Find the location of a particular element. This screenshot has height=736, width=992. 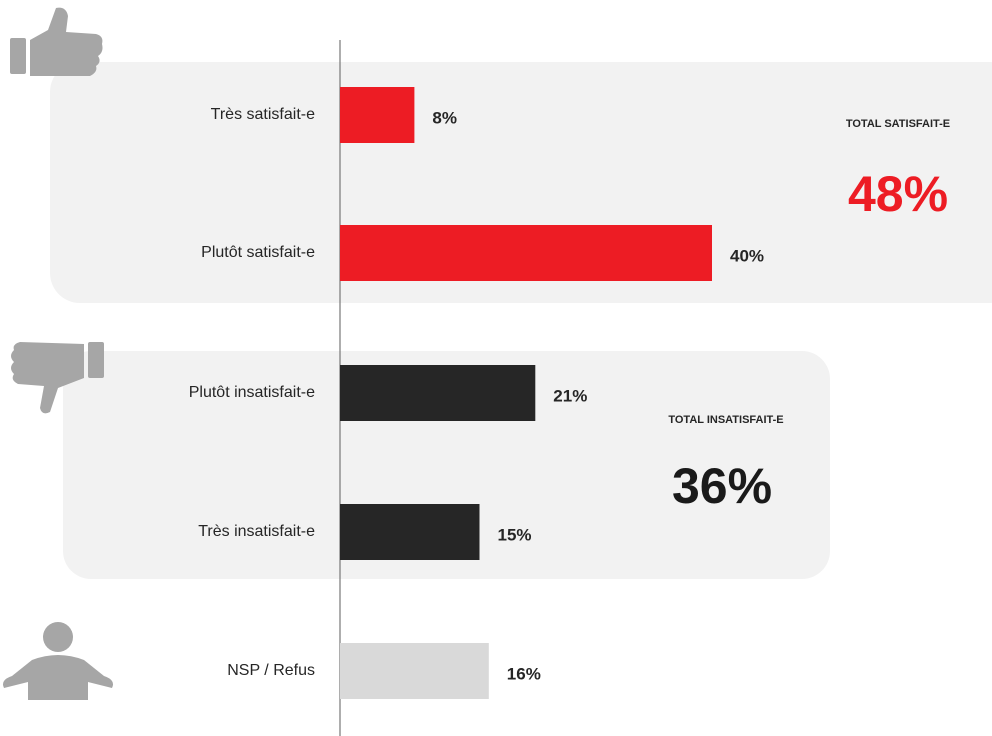

category-label: Très satisfait-e is located at coordinates (263, 114).